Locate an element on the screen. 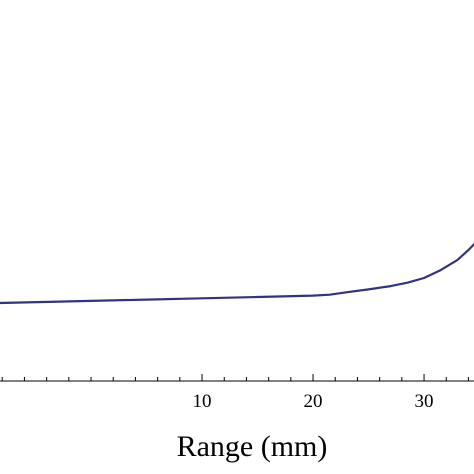  x-axis: 10 20 30 is located at coordinates (237, 393).